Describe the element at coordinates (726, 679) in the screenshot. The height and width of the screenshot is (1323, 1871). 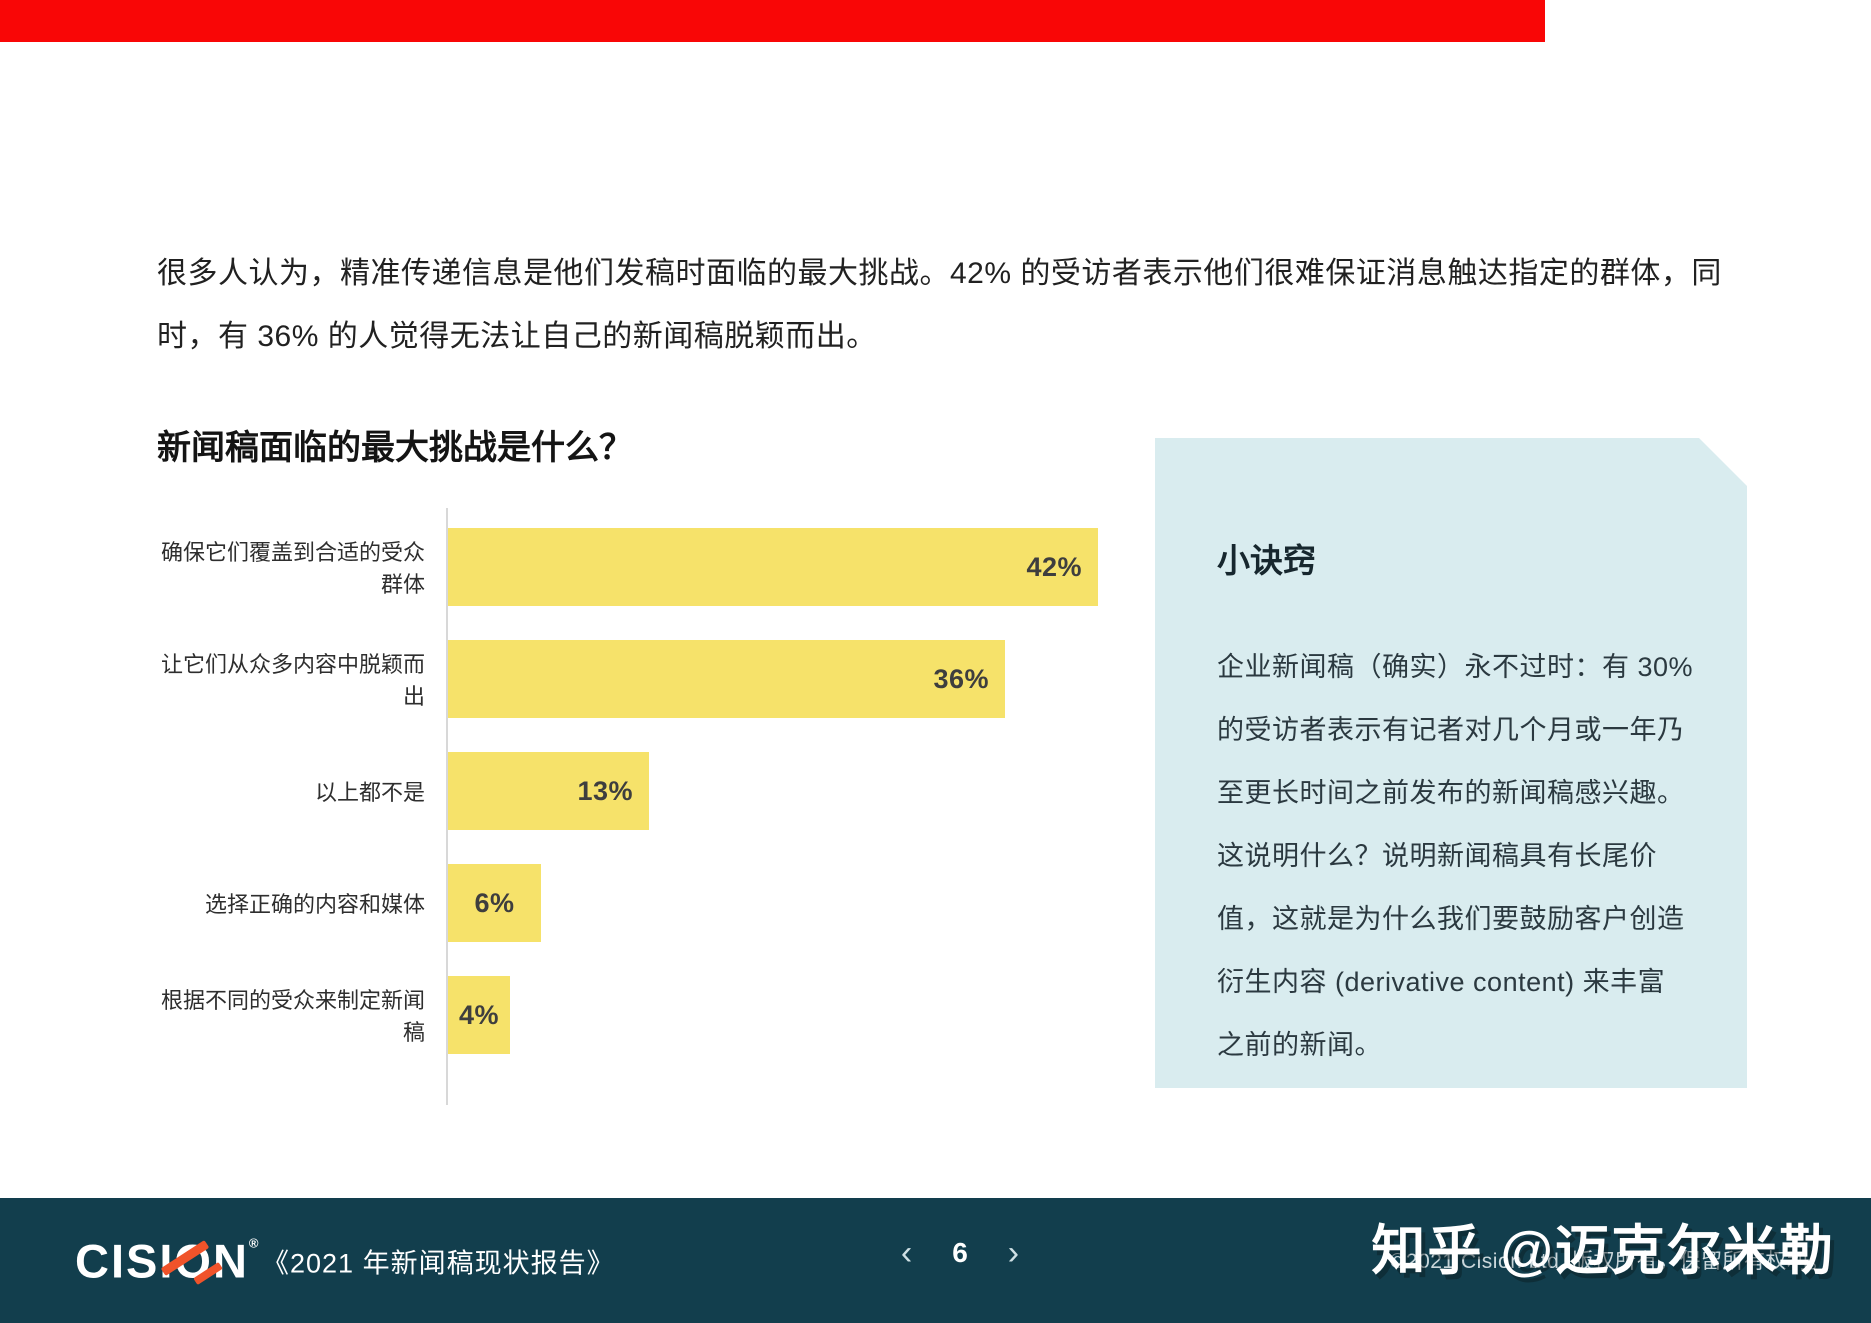
I see `bar: 36%` at that location.